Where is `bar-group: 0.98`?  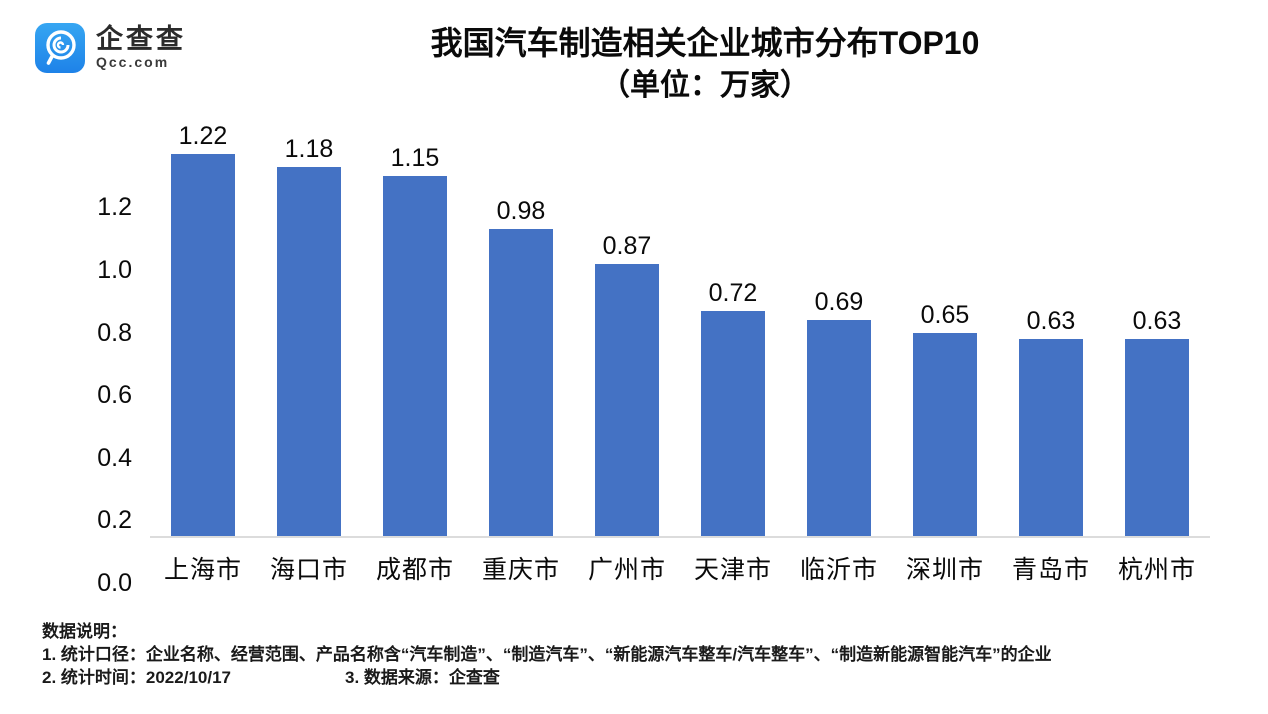 bar-group: 0.98 is located at coordinates (521, 367).